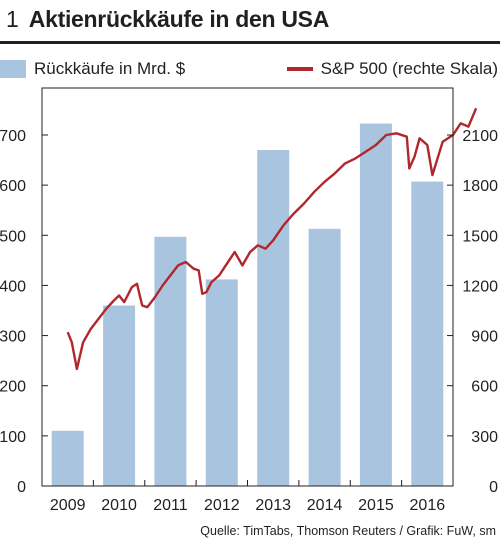 This screenshot has height=545, width=500. Describe the element at coordinates (428, 505) in the screenshot. I see `x-tick-label-2016: 2016` at that location.